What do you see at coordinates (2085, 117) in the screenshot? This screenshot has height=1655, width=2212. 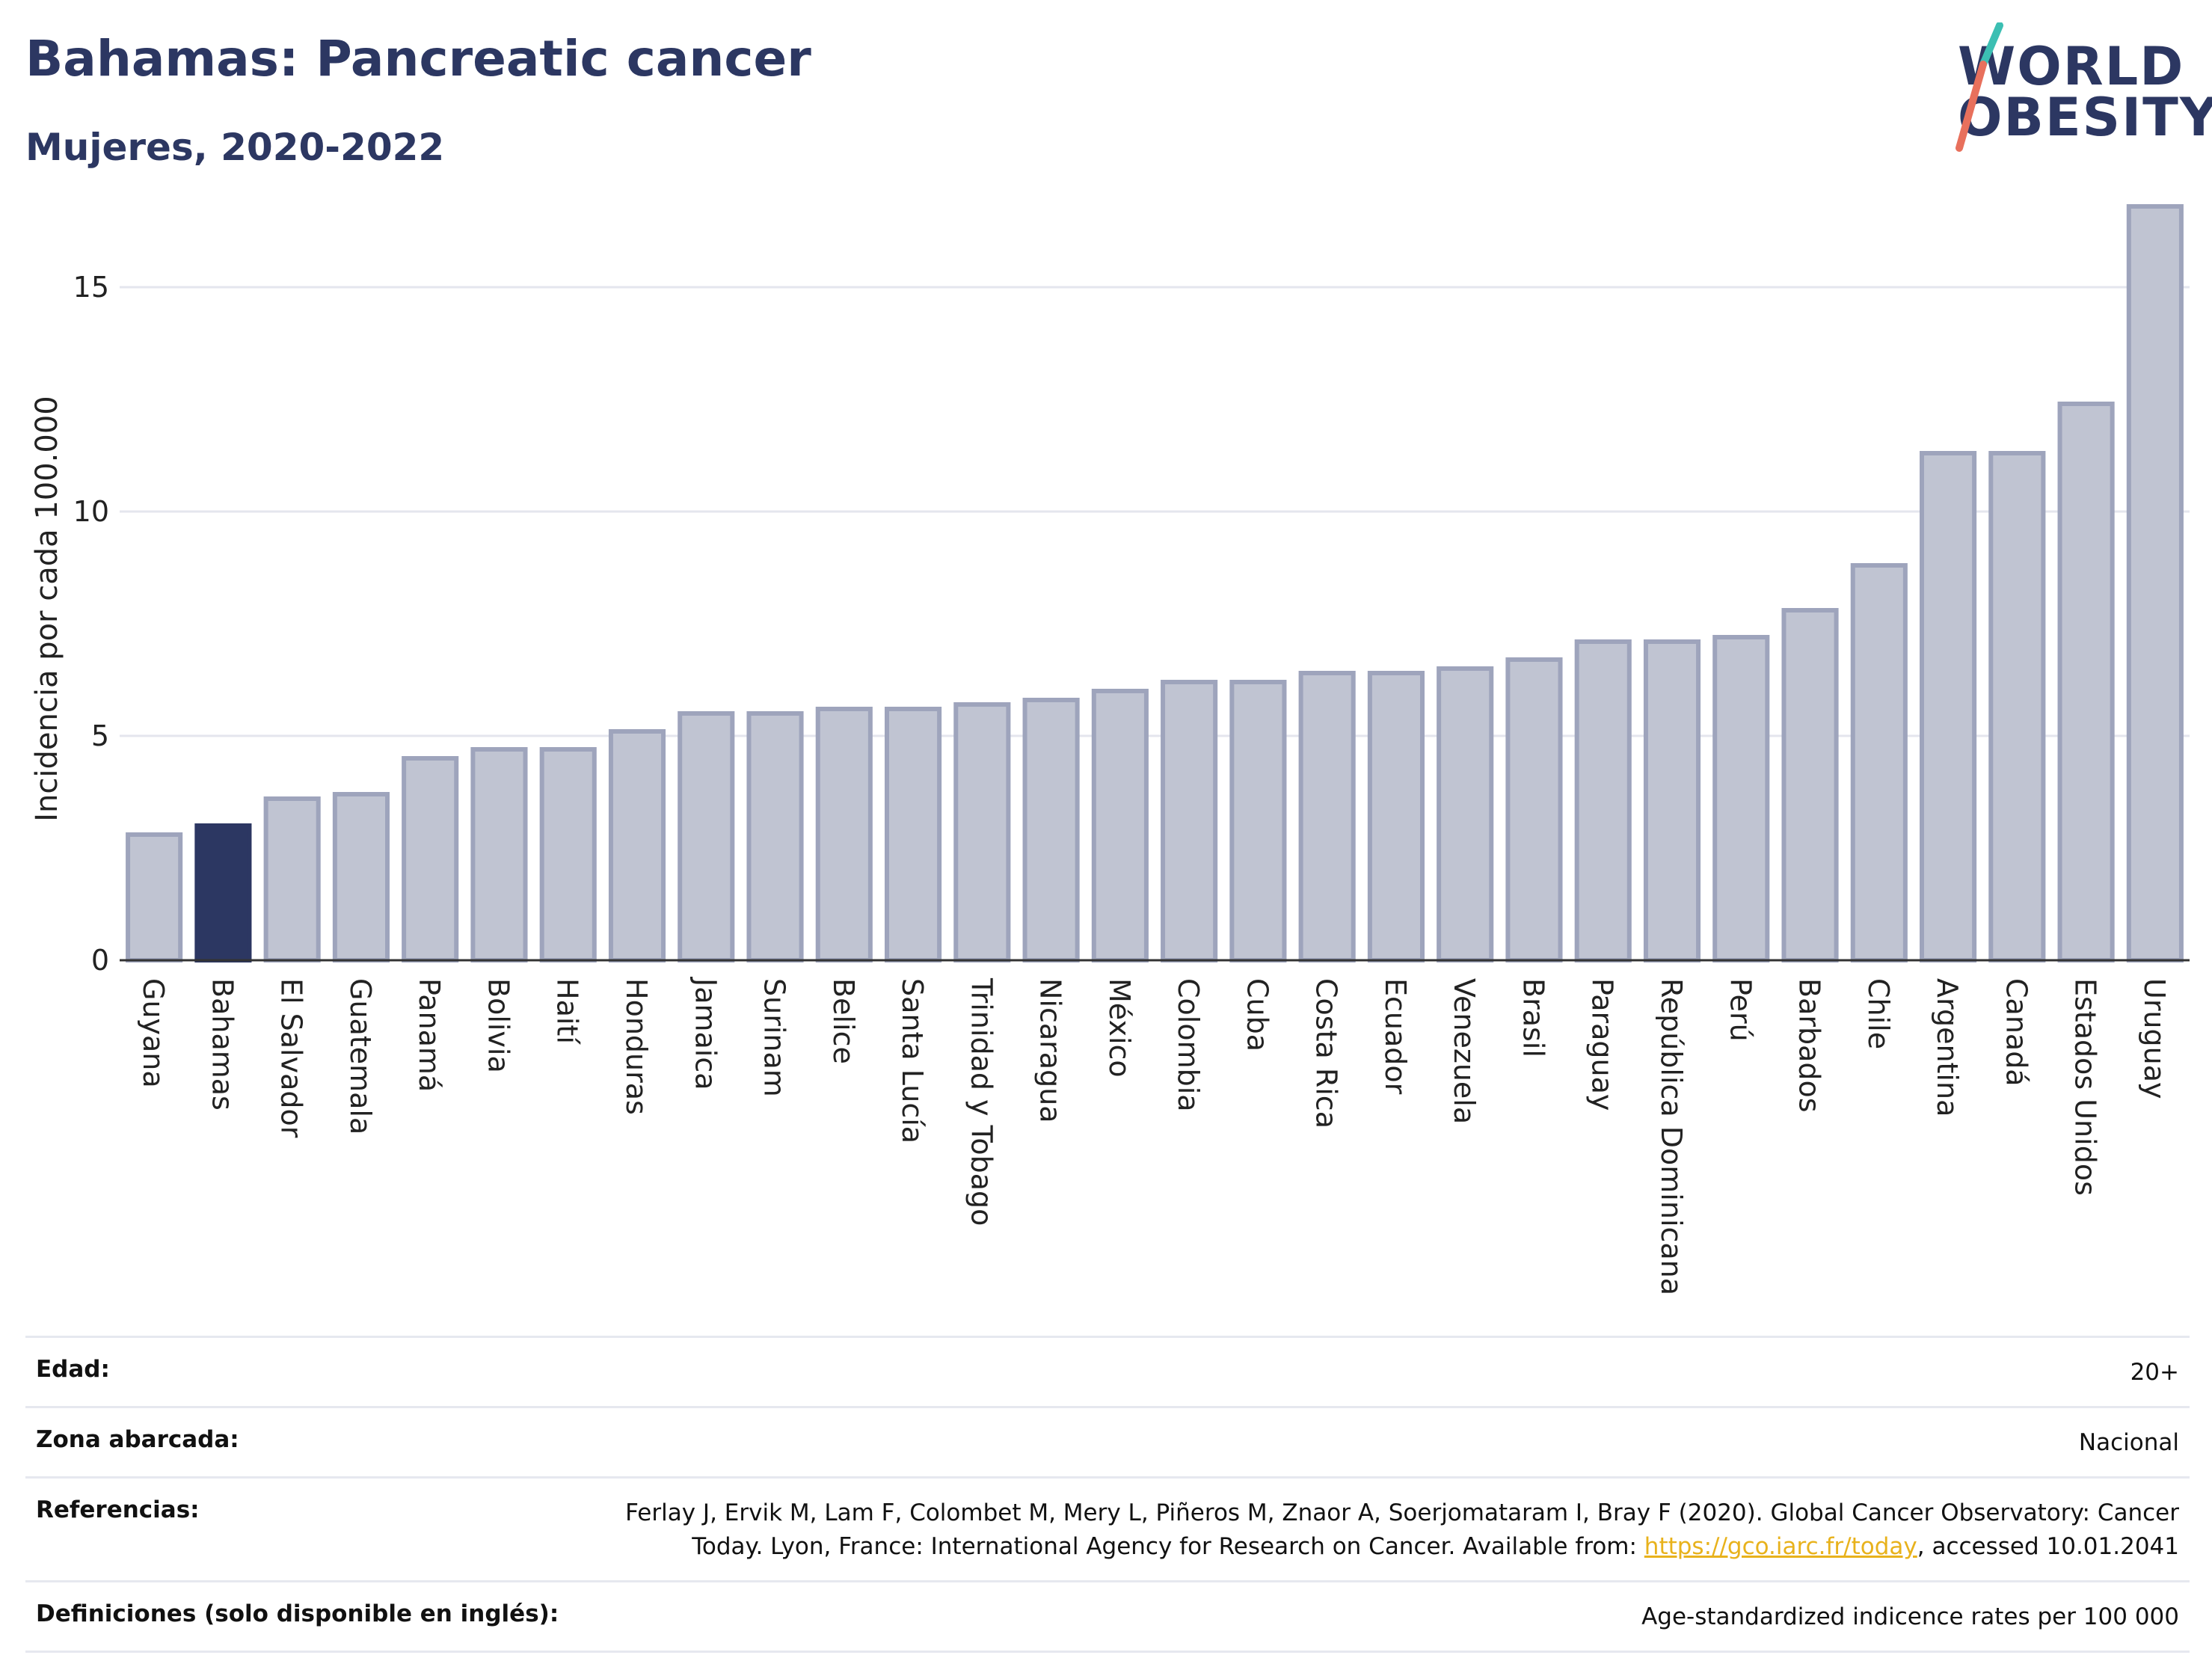 I see `logo-word-obesity: OBESITY` at bounding box center [2085, 117].